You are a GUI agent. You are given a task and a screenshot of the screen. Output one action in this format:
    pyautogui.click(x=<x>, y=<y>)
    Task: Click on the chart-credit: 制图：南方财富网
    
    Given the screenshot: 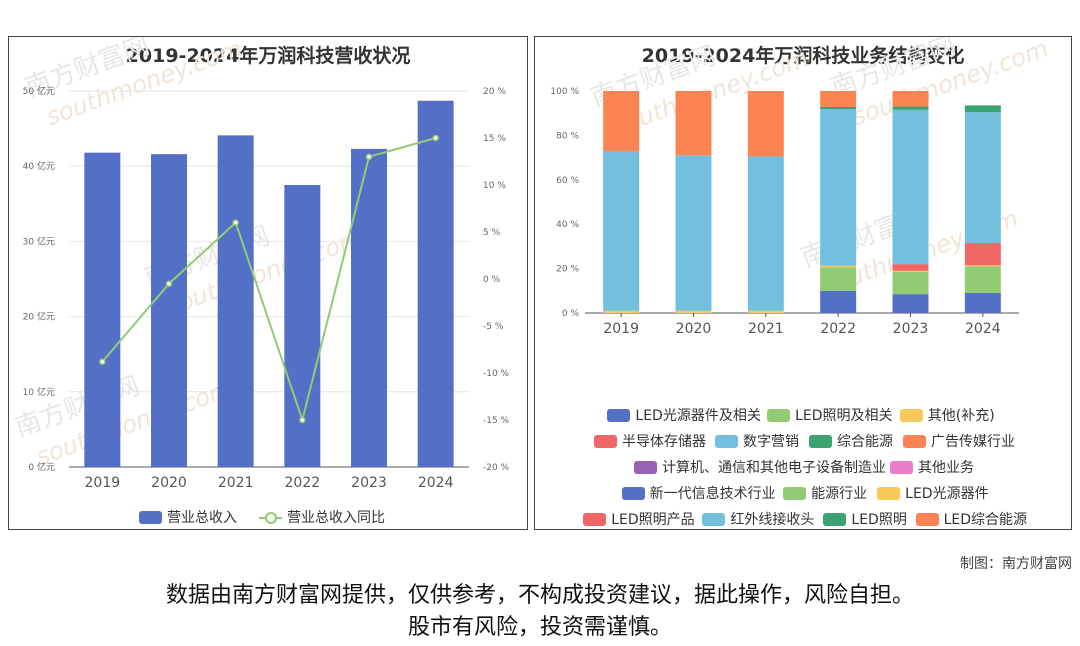 What is the action you would take?
    pyautogui.click(x=1016, y=564)
    